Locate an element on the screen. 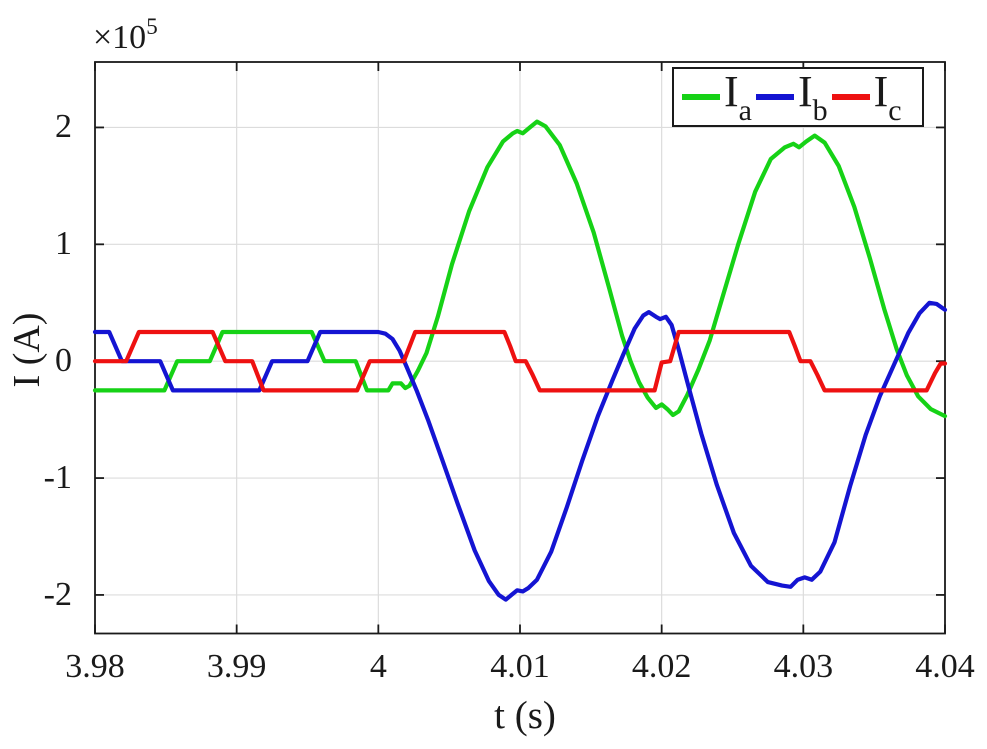 The width and height of the screenshot is (987, 749). legend-swatch-Ic is located at coordinates (850, 97).